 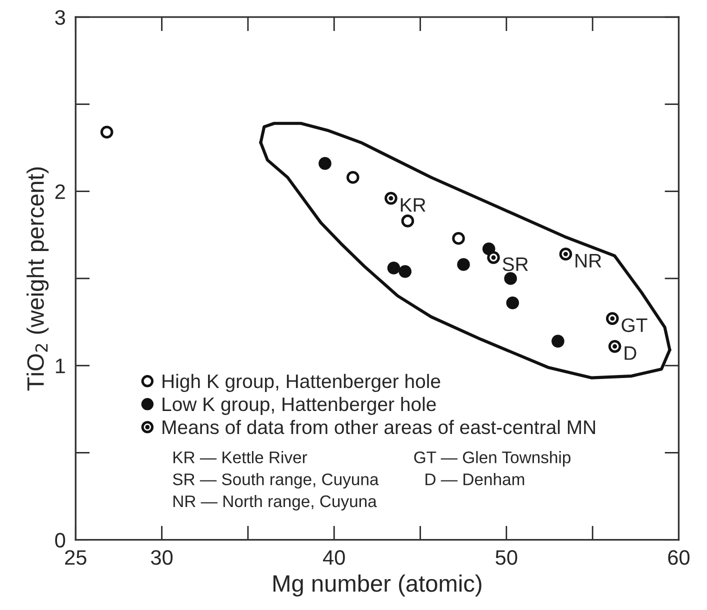 I want to click on annotation: NR, so click(x=589, y=261).